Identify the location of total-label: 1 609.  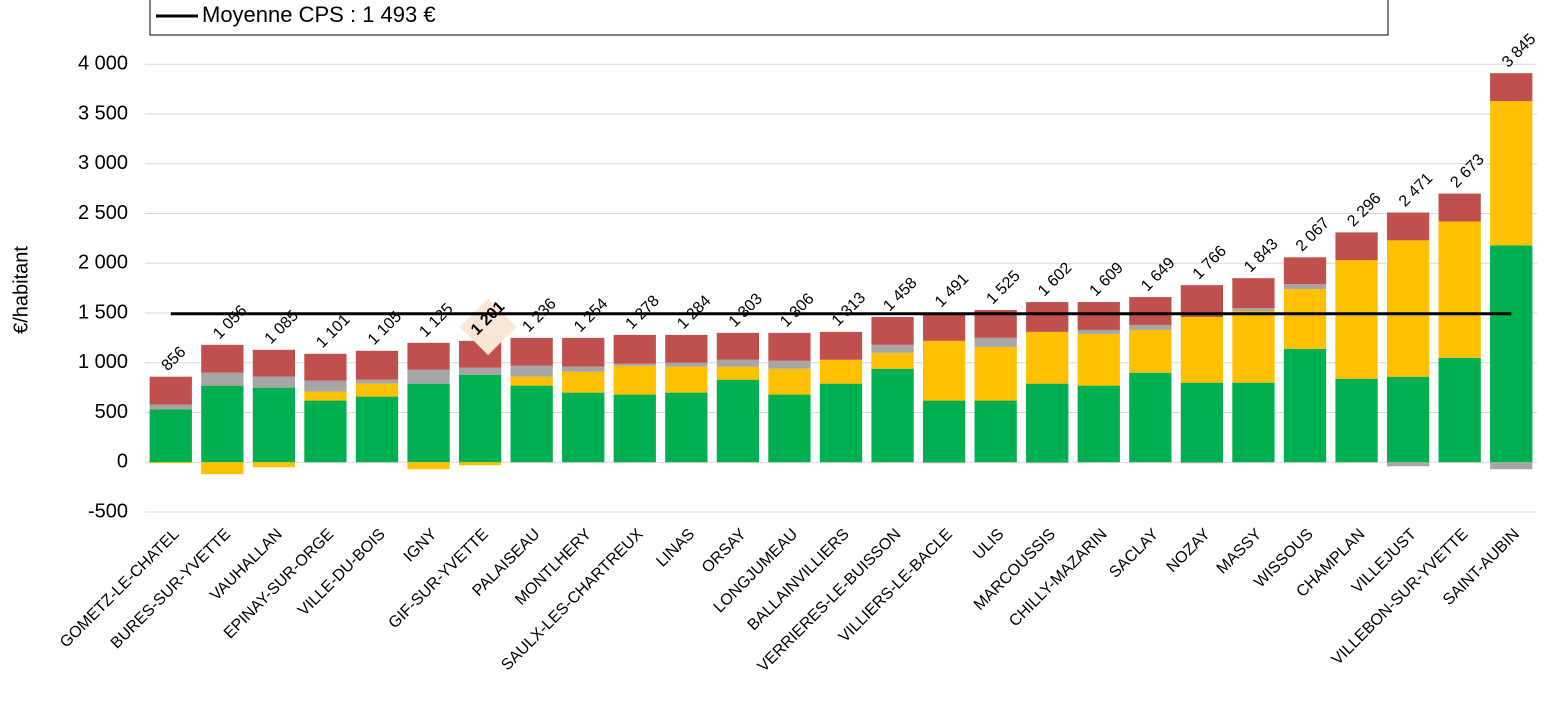
(1107, 279).